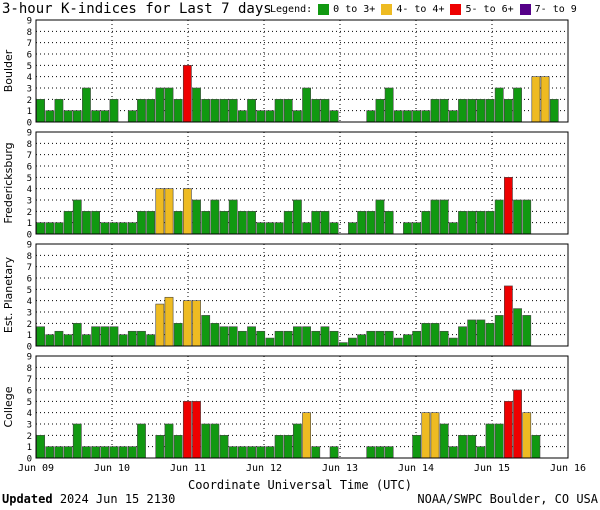 This screenshot has width=600, height=510. I want to click on y-tick-label: 3, so click(29, 90).